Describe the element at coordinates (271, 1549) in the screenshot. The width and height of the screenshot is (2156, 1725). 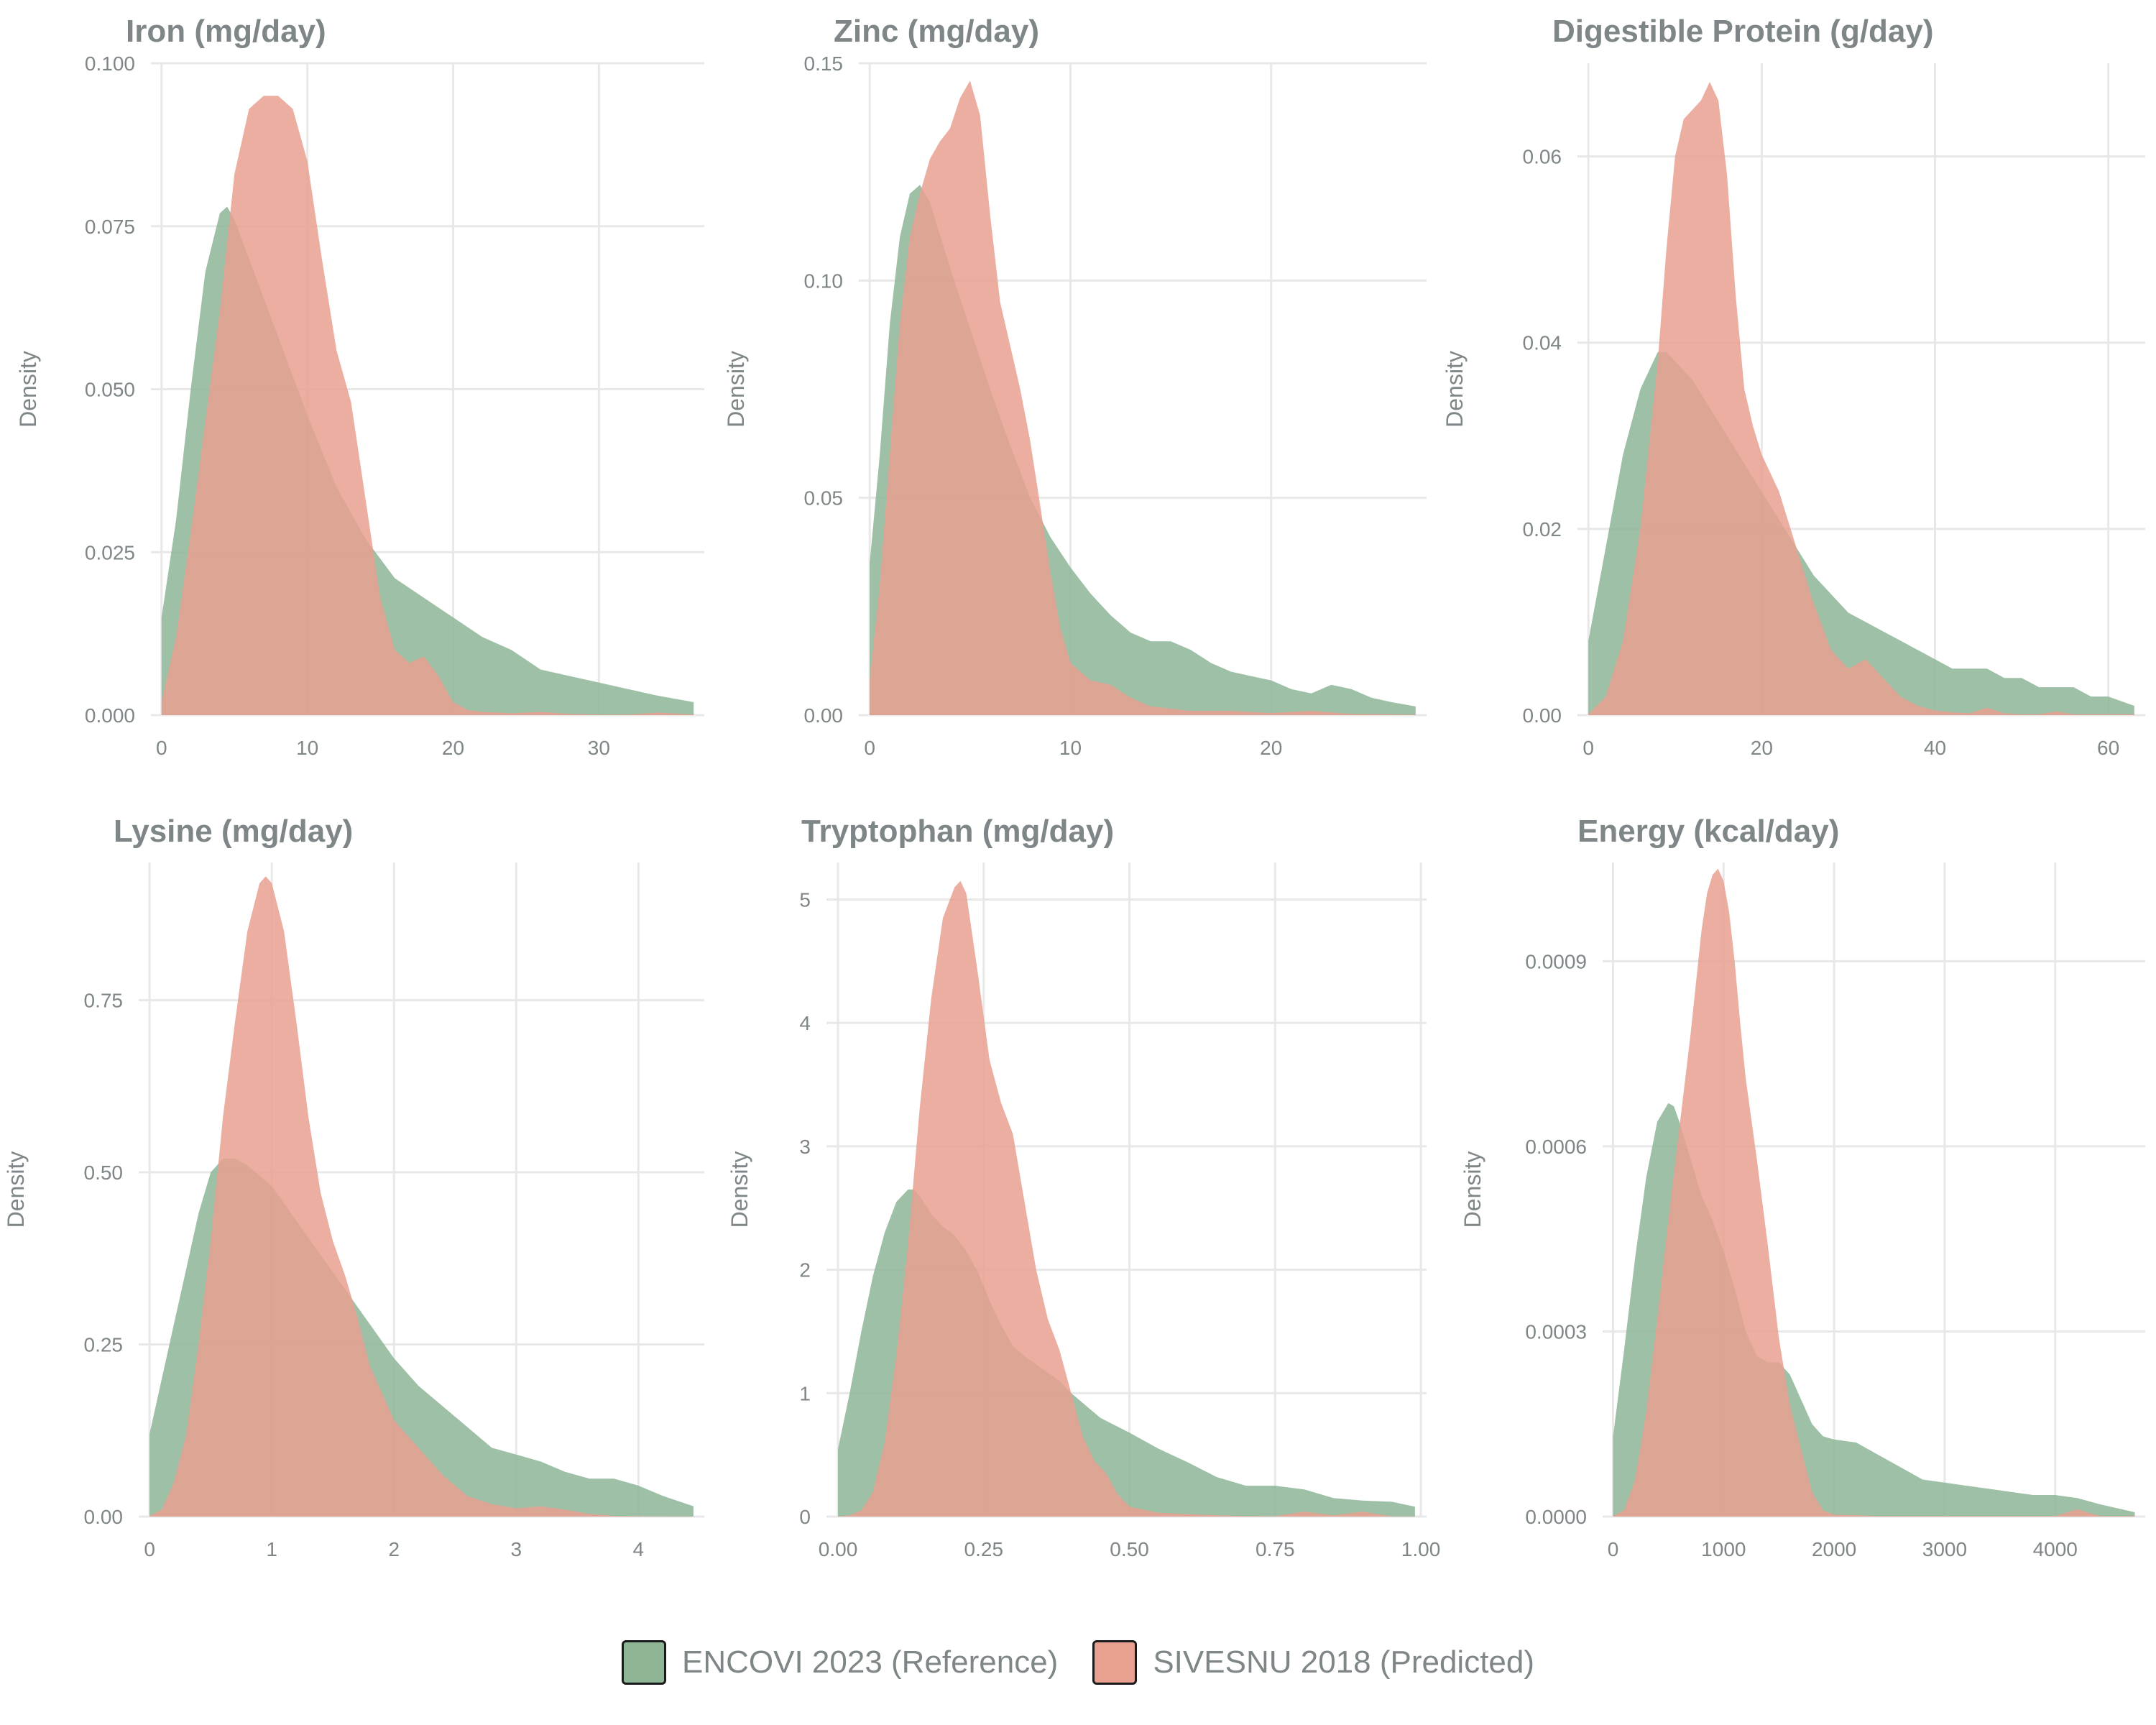
I see `x-tick-label: 1` at that location.